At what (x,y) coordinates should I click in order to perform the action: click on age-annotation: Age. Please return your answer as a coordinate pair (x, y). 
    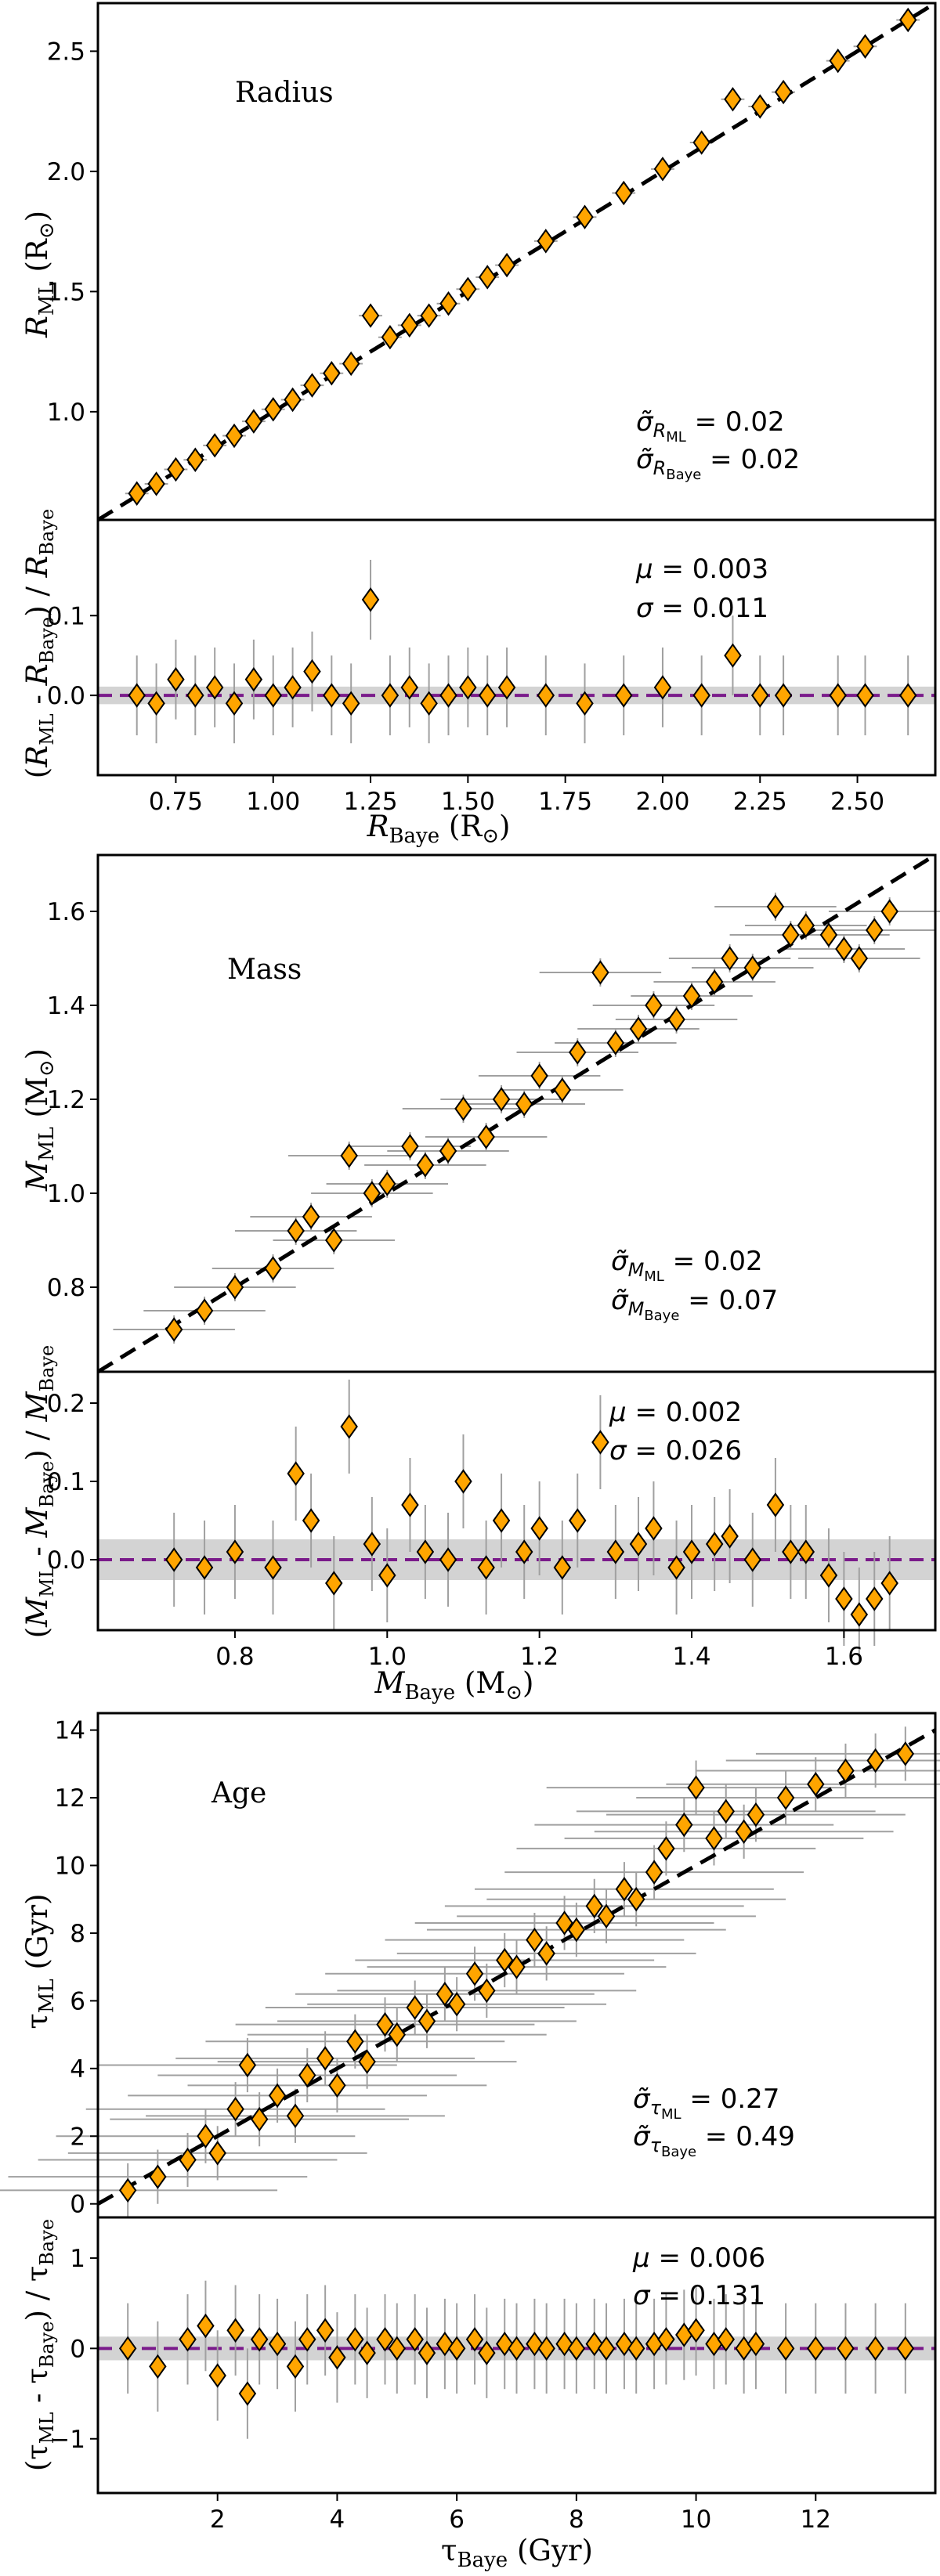
    Looking at the image, I should click on (239, 1793).